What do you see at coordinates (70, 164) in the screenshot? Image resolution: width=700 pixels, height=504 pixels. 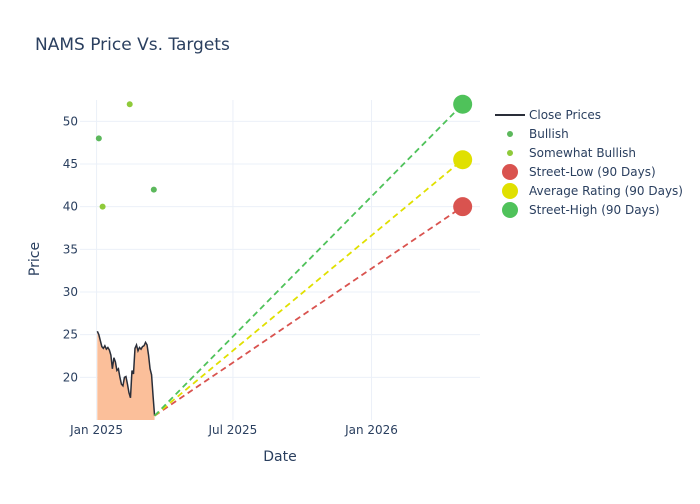 I see `y-tick-label: 45` at bounding box center [70, 164].